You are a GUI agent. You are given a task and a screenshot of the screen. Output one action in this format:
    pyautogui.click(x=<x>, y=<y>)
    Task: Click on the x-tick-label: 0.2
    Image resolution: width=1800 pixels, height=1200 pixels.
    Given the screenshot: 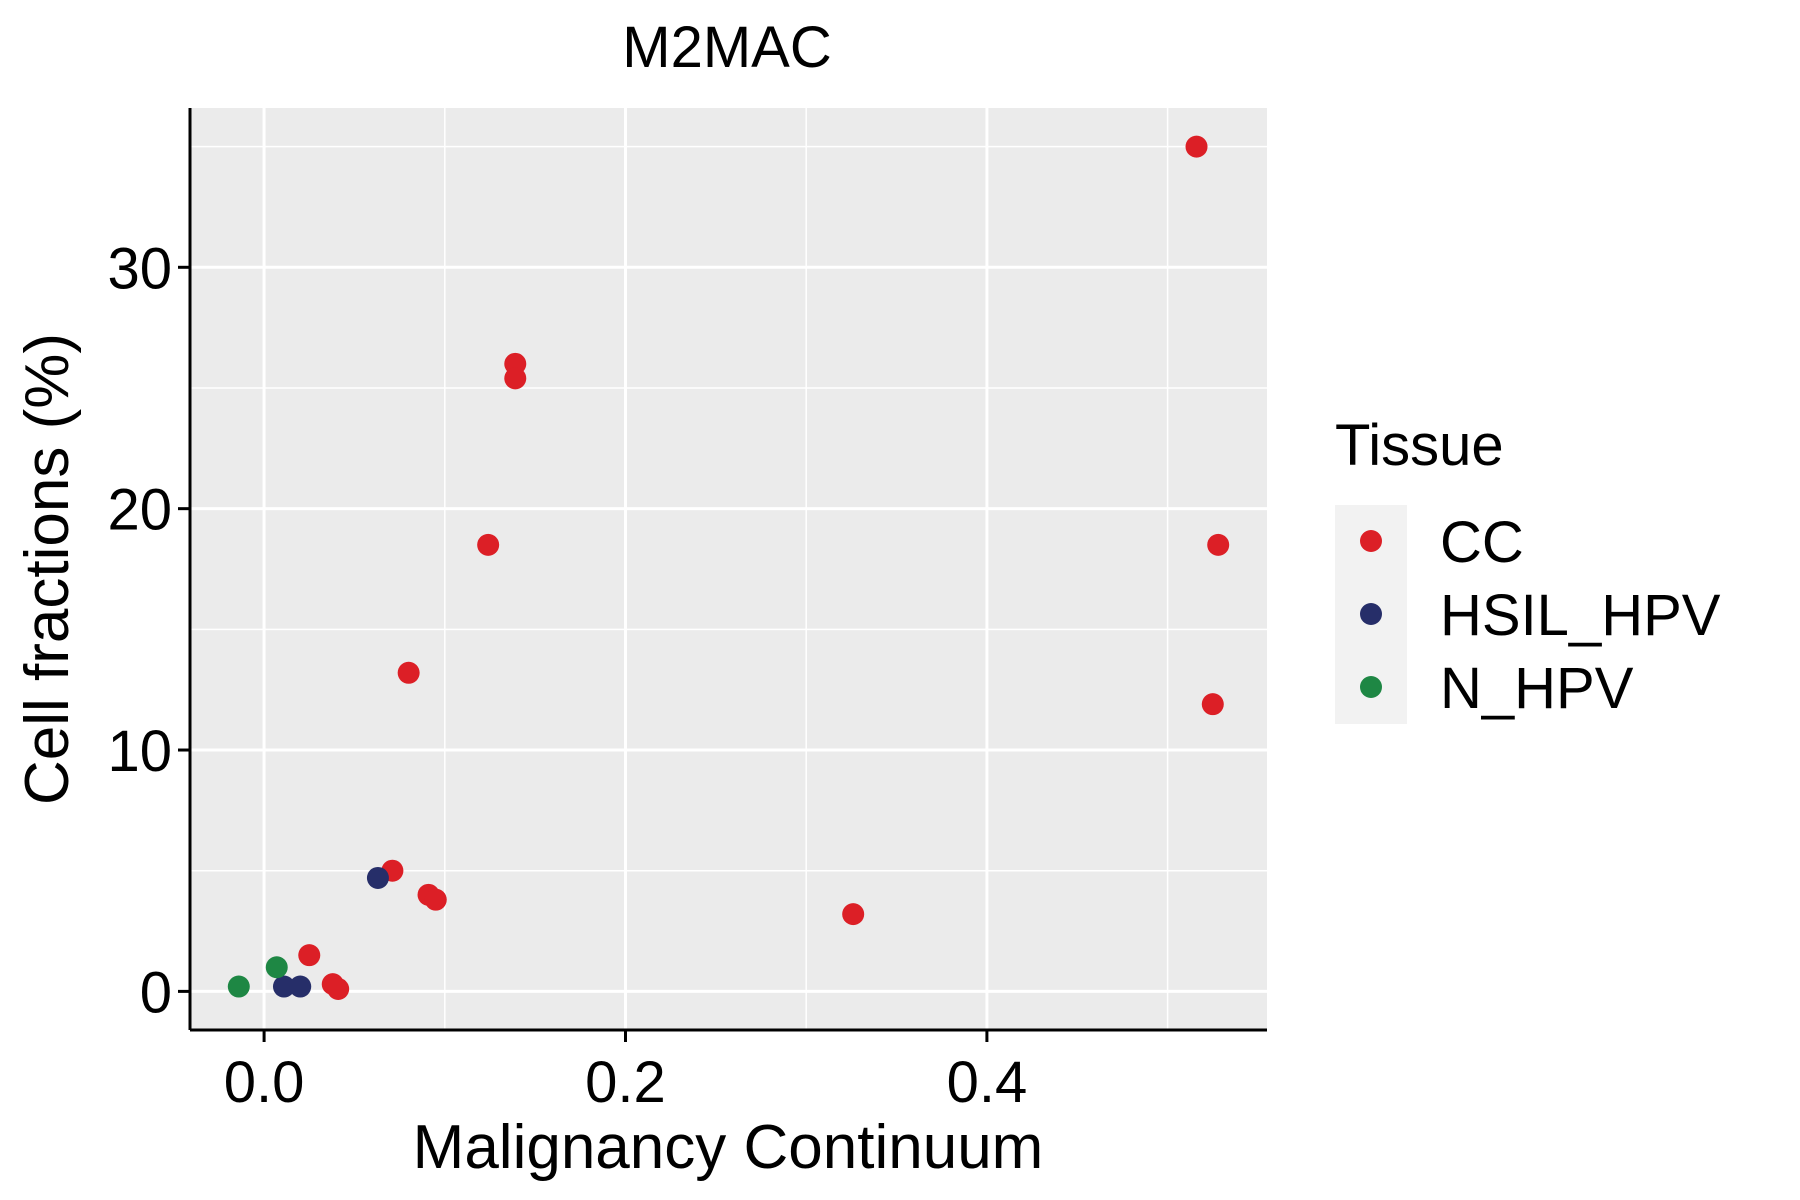 What is the action you would take?
    pyautogui.click(x=625, y=1082)
    